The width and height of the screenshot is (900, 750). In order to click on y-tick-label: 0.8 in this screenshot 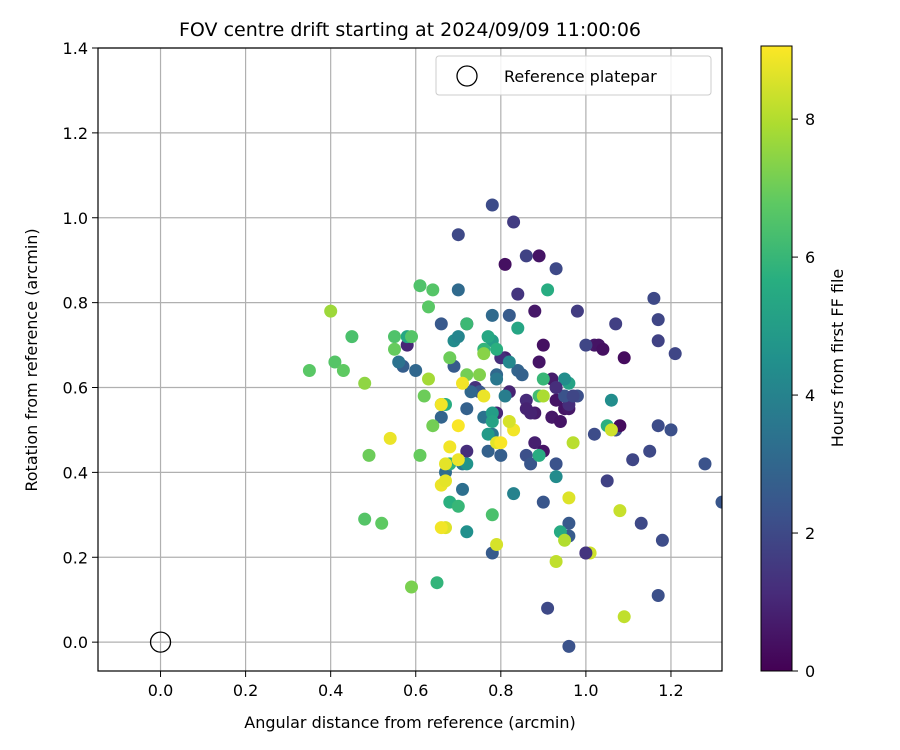, I will do `click(75, 303)`.